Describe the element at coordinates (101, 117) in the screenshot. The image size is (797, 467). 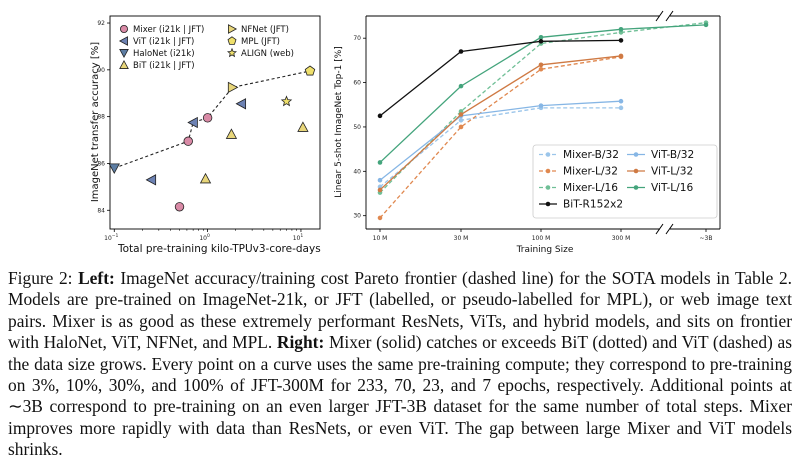
I see `left-ytick-label: 88` at that location.